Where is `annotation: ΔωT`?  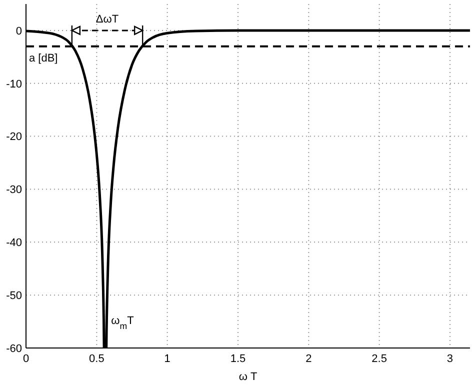
annotation: ΔωT is located at coordinates (107, 19).